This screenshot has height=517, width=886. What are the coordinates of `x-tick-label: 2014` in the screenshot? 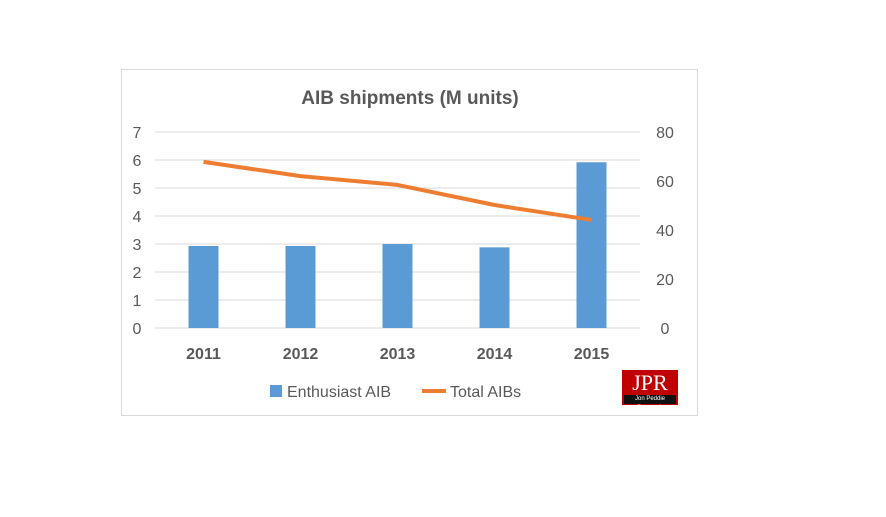 It's located at (495, 354).